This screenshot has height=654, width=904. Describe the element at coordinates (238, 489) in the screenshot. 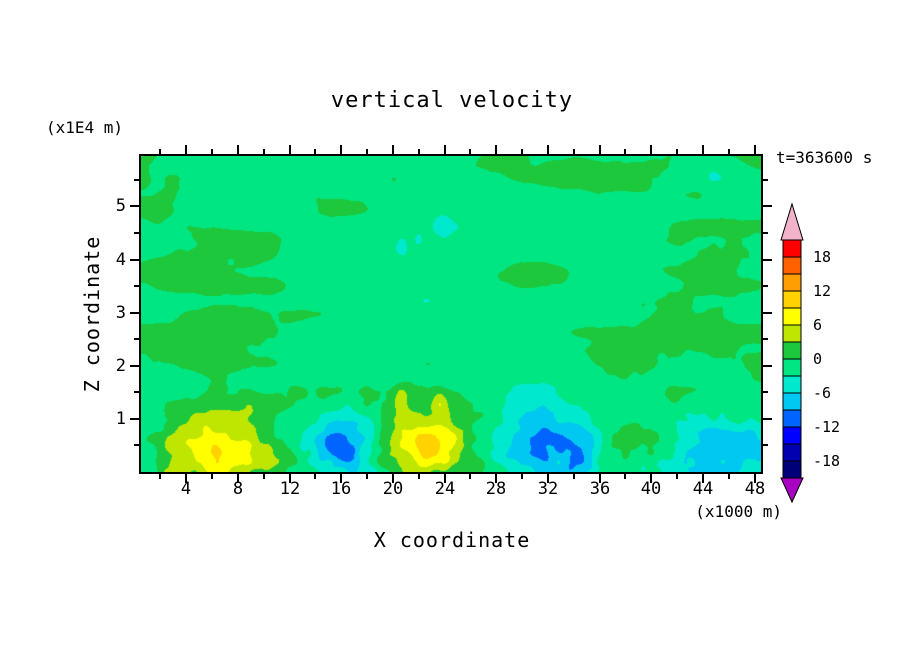

I see `x-tick-label: 8` at that location.